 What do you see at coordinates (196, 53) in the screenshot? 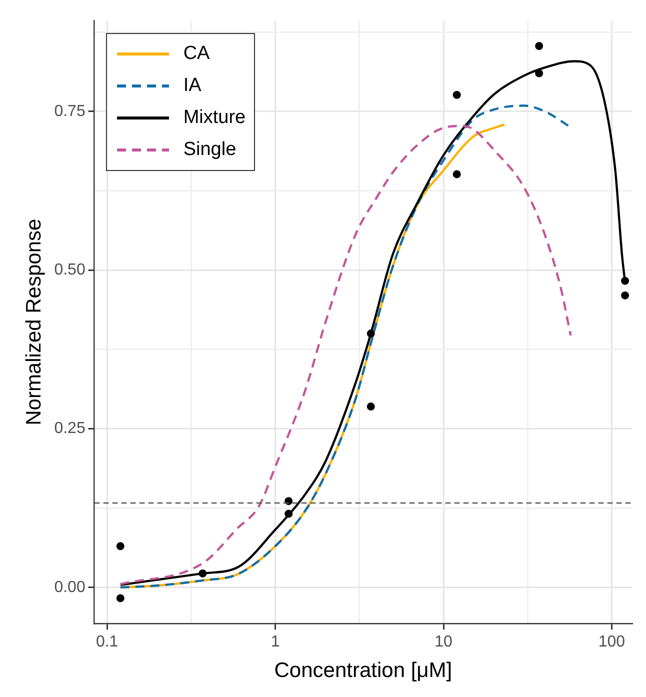
I see `legend-label: CA` at bounding box center [196, 53].